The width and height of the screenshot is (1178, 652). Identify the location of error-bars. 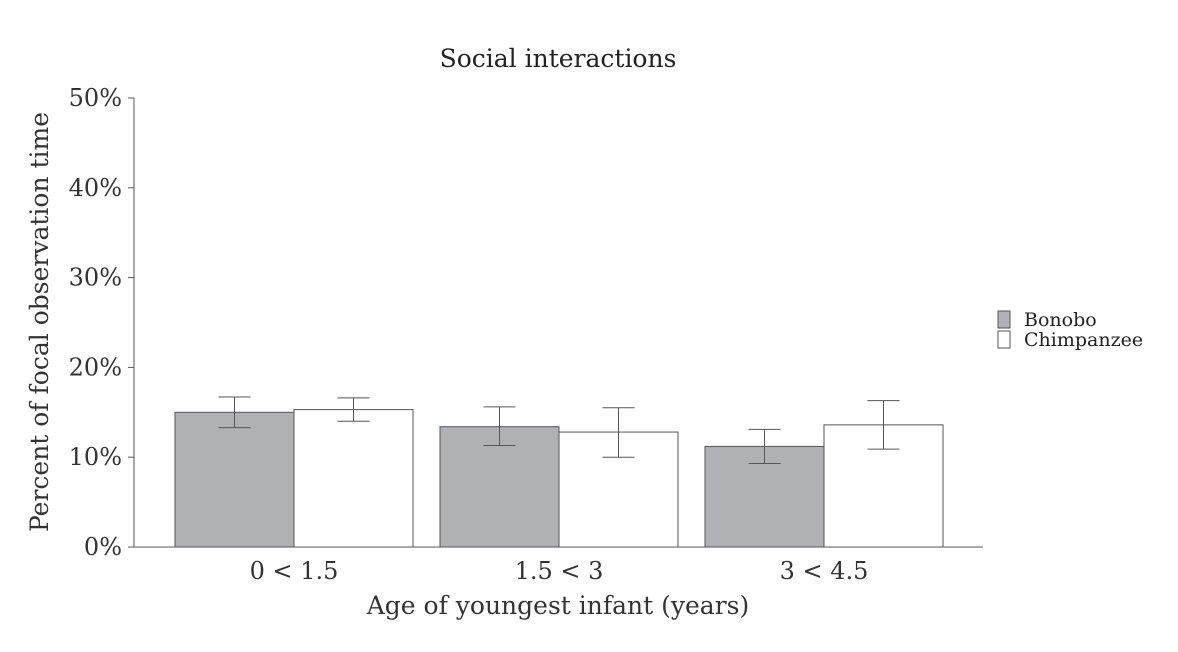
(559, 430).